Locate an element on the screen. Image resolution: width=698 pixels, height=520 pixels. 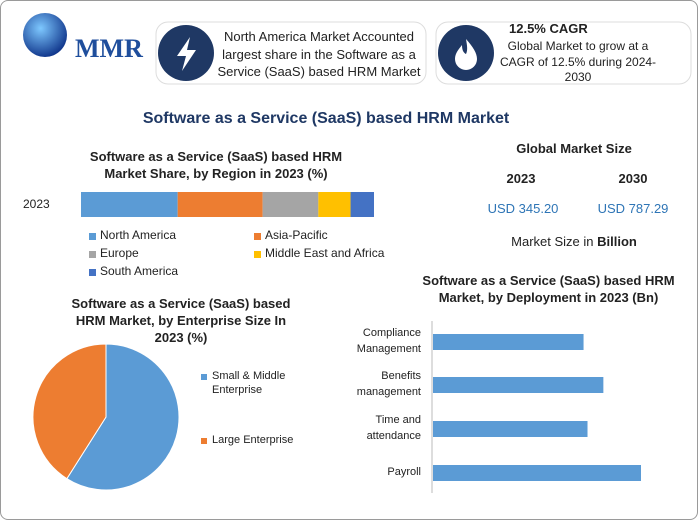
legend-label: North America is located at coordinates (138, 235).